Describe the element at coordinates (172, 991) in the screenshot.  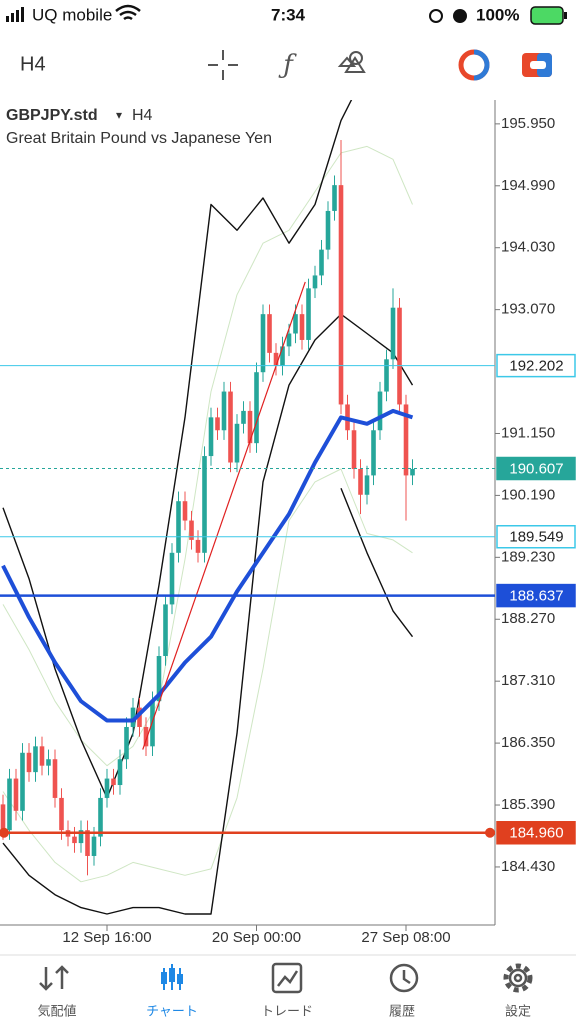
I see `chart-tab: チャート` at that location.